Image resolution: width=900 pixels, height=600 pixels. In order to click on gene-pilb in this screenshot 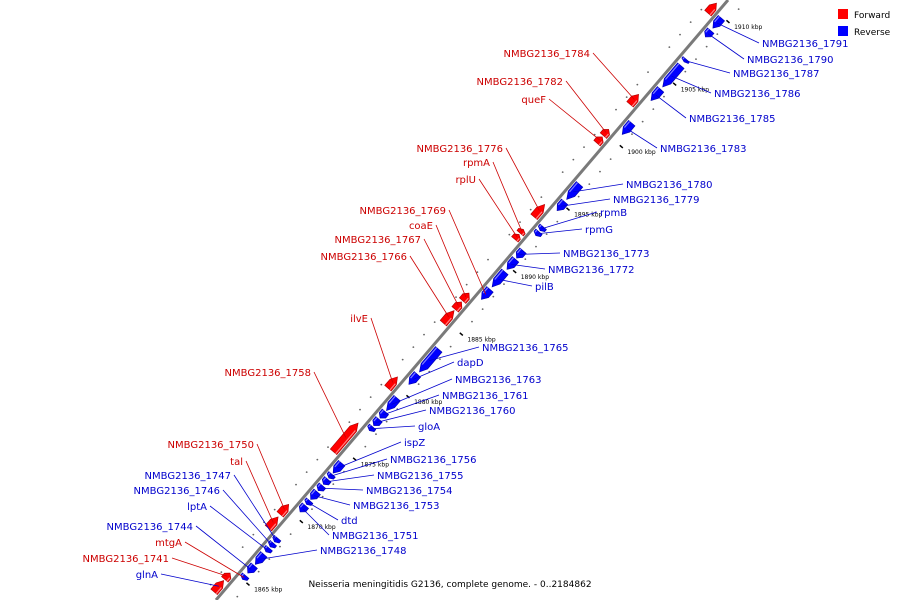, I will do `click(500, 278)`.